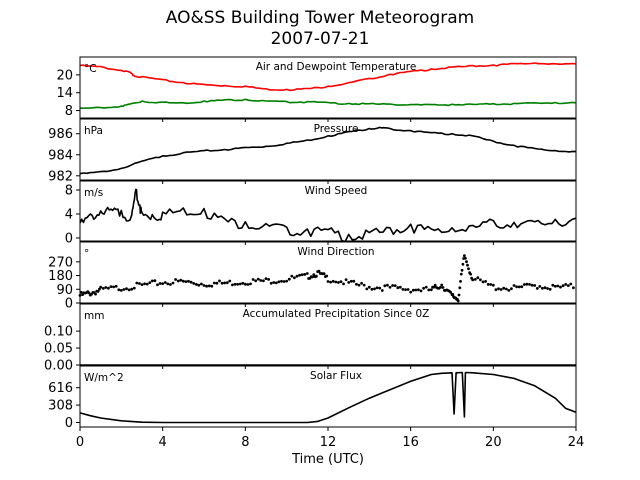 This screenshot has height=480, width=640. I want to click on x-tick-label: 20, so click(493, 442).